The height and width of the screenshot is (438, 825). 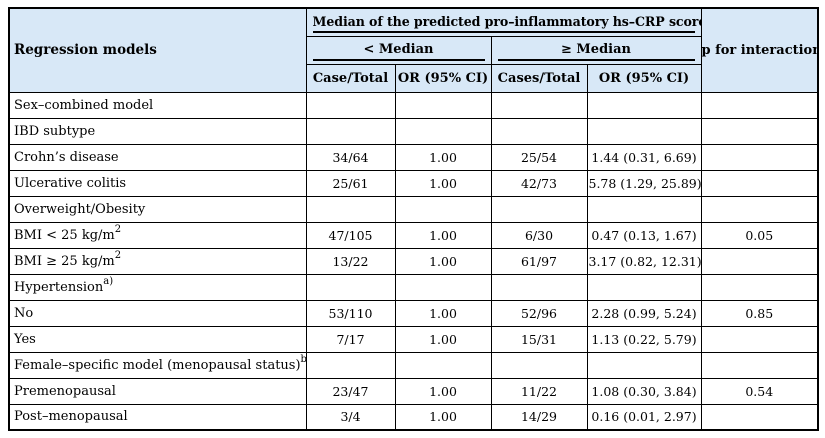 What do you see at coordinates (65, 391) in the screenshot?
I see `row-label-text: Premenopausal` at bounding box center [65, 391].